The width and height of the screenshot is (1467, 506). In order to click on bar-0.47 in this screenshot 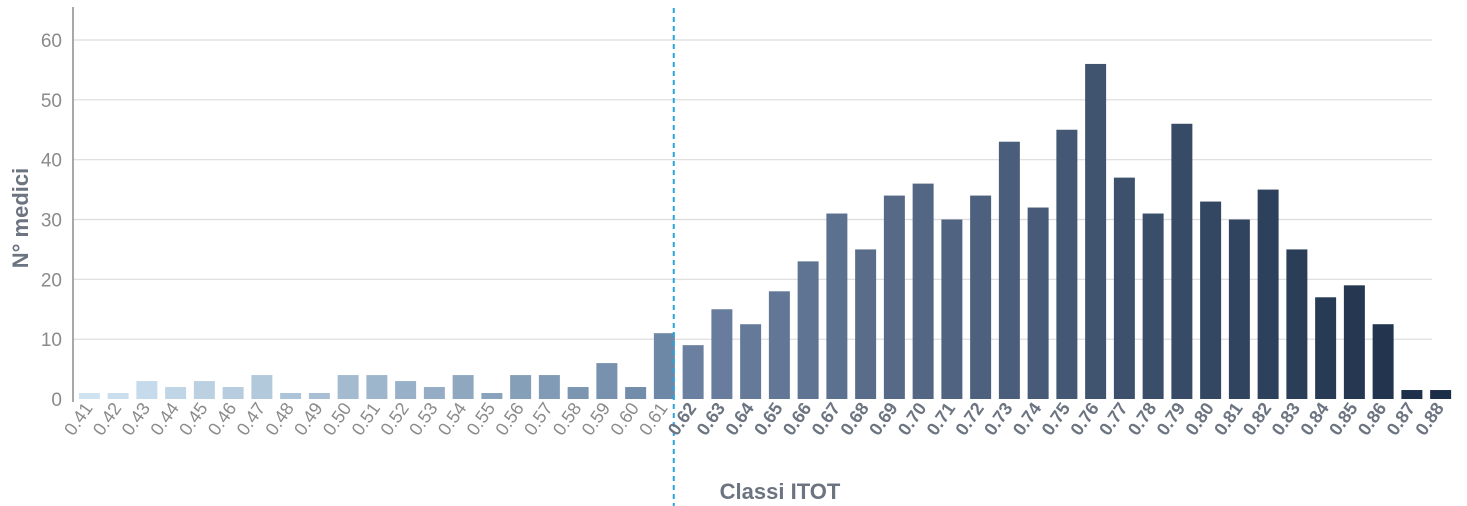, I will do `click(262, 387)`.